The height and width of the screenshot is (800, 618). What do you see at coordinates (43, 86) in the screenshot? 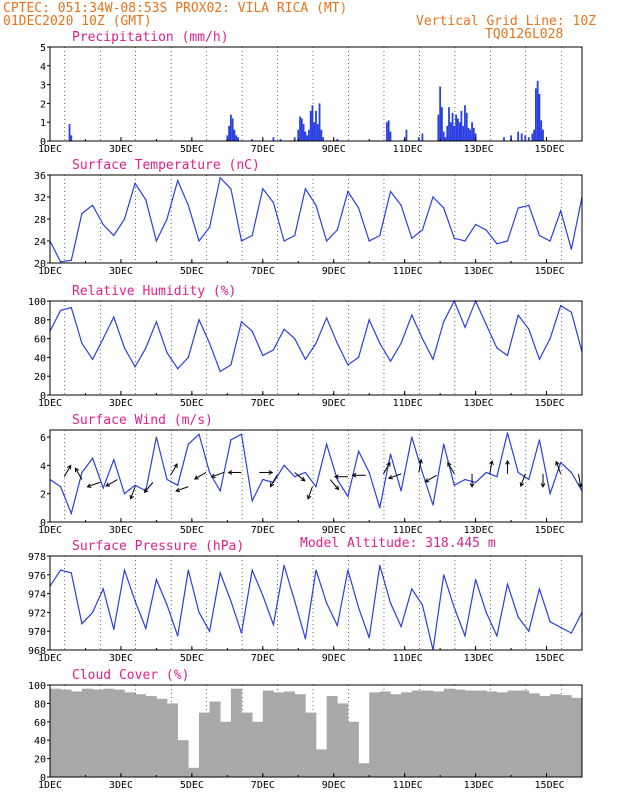
I see `y-tick-label: 3` at bounding box center [43, 86].